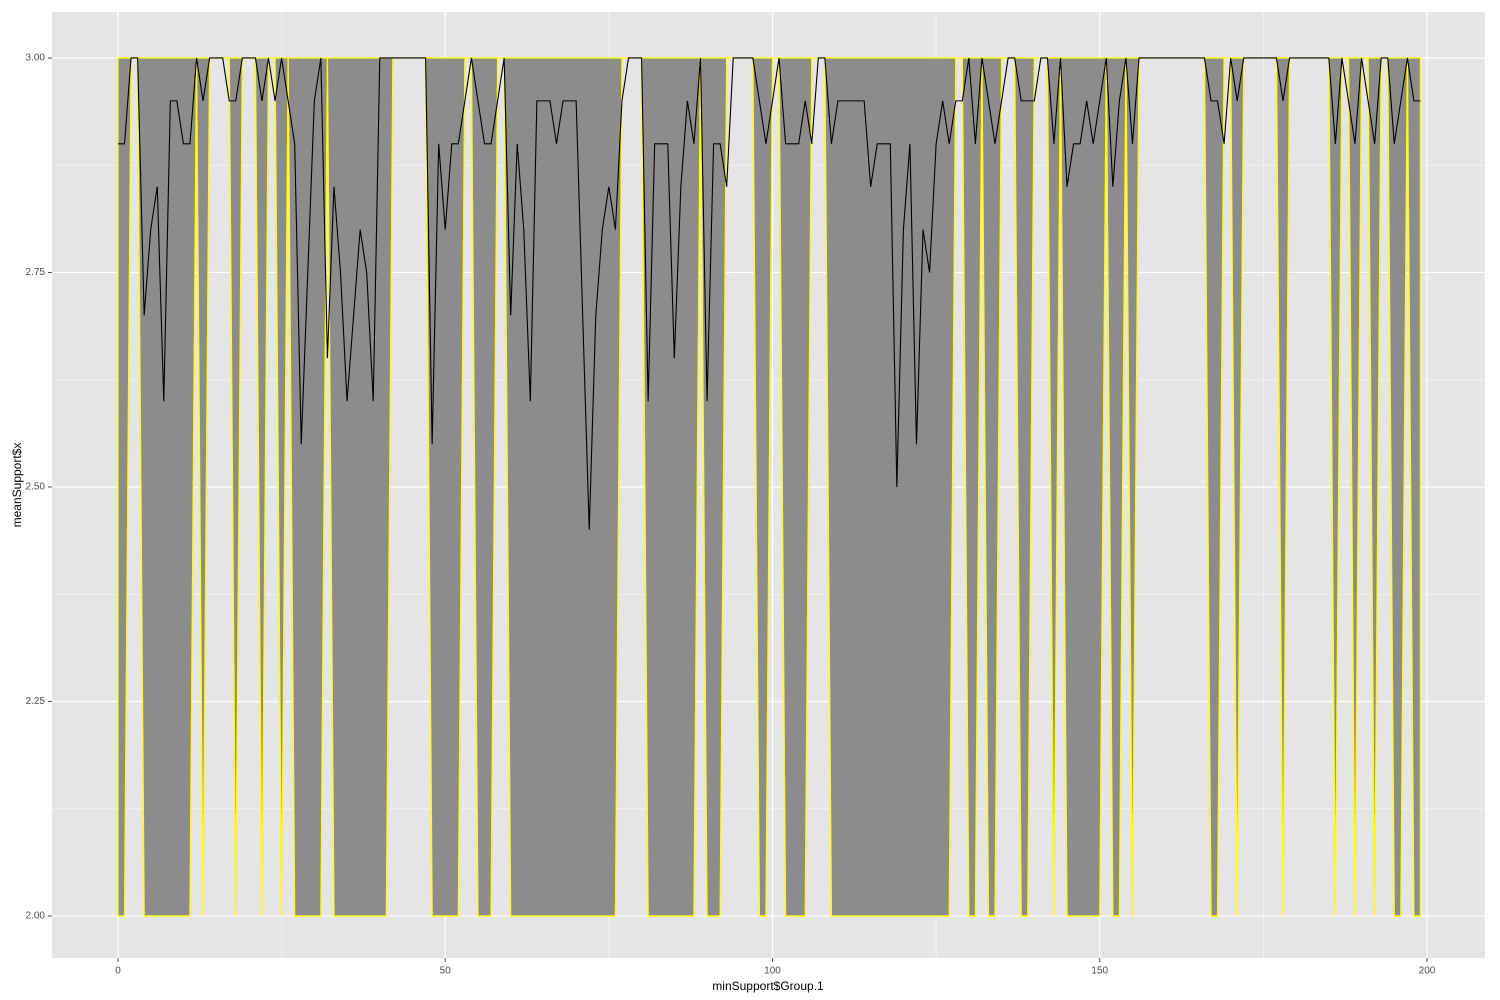  Describe the element at coordinates (446, 971) in the screenshot. I see `x-tick-label: 50` at that location.